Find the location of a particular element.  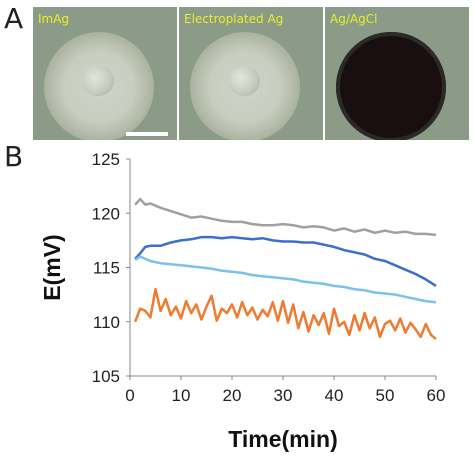

y-tick-label: 120 is located at coordinates (106, 213).